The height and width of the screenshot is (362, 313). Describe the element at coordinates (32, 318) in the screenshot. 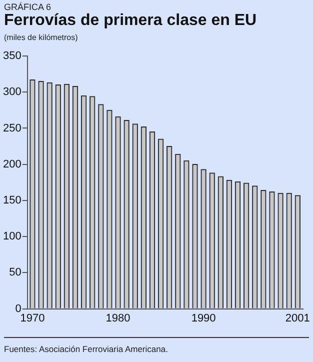

I see `x-tick-label: 1970` at that location.